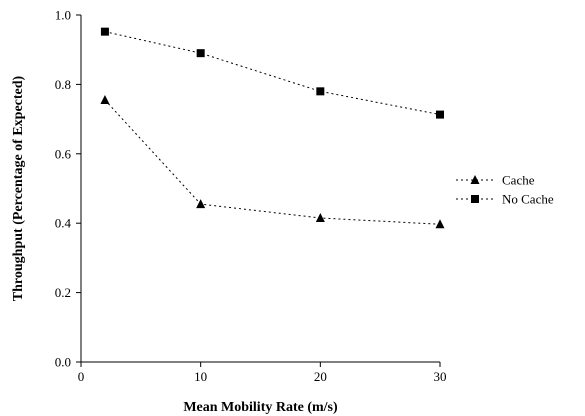 The image size is (585, 416). Describe the element at coordinates (63, 362) in the screenshot. I see `y-tick-label: 0.0` at that location.